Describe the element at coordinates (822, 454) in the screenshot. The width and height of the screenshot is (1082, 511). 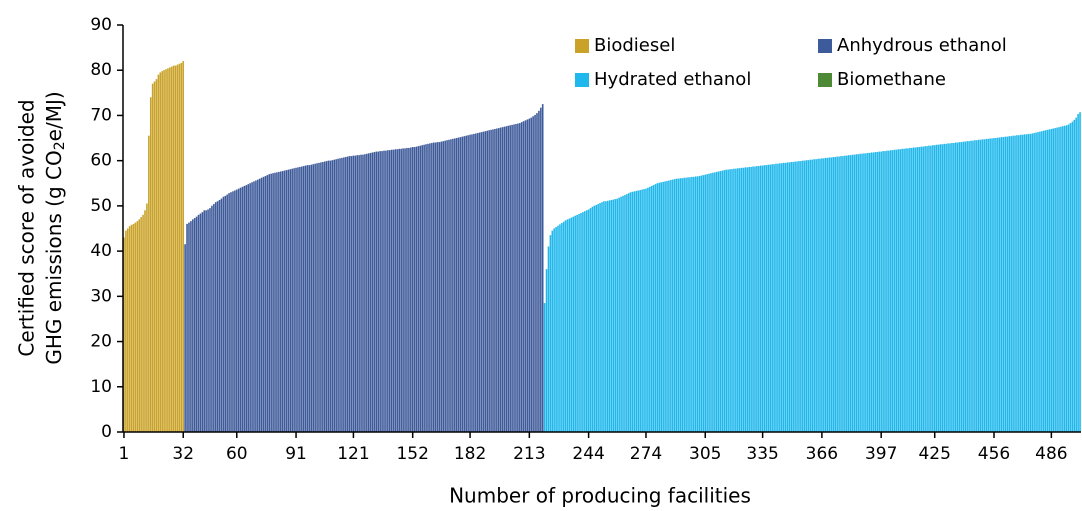
I see `x-tick-label: 366` at that location.